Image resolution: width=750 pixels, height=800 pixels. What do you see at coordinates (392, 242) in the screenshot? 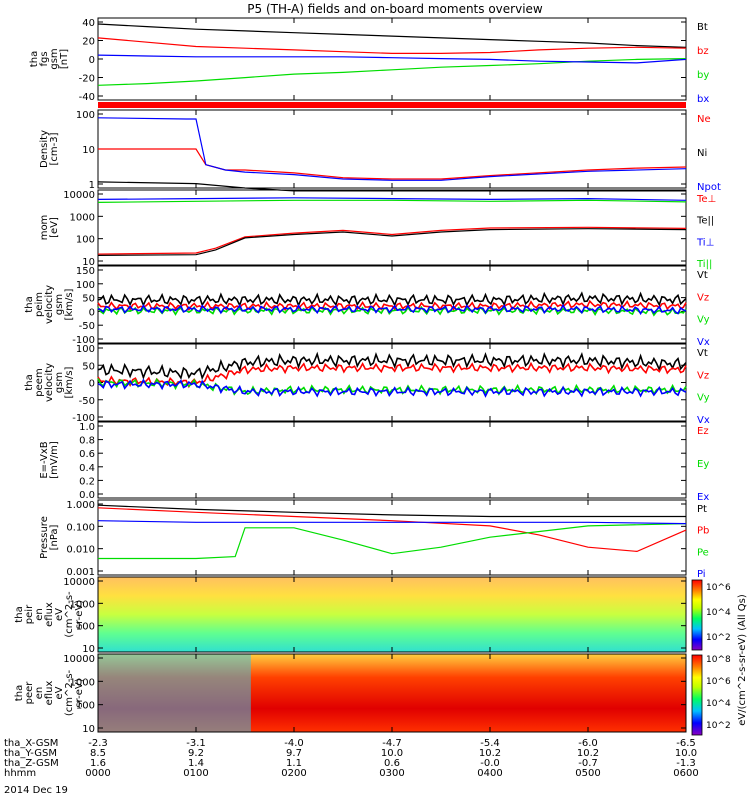
I see `series-temp-Te||` at bounding box center [392, 242].